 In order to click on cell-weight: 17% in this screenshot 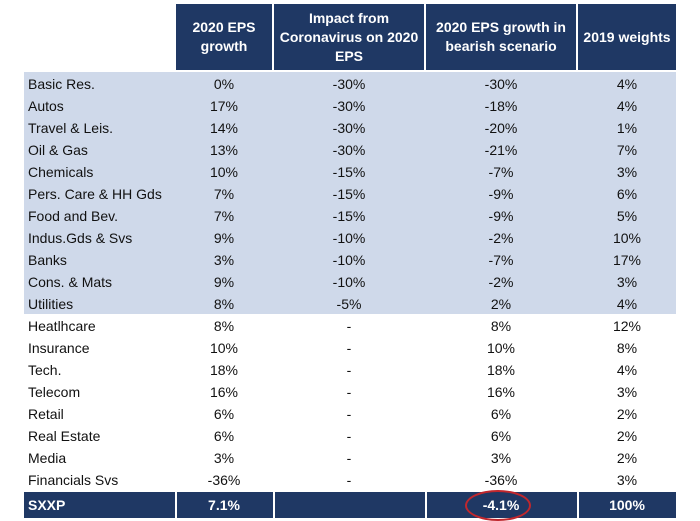, I will do `click(627, 260)`.